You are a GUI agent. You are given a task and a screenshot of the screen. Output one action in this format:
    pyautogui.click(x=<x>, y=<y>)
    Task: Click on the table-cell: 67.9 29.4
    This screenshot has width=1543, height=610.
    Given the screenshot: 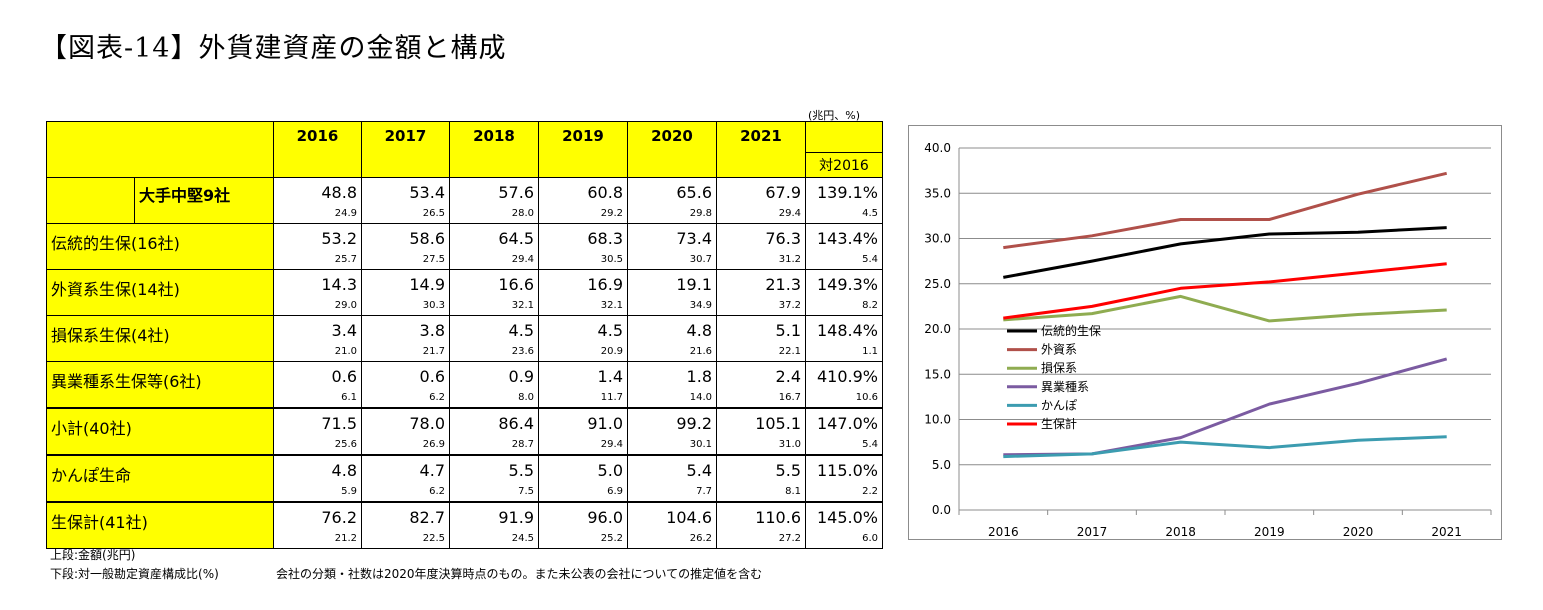 What is the action you would take?
    pyautogui.click(x=761, y=200)
    